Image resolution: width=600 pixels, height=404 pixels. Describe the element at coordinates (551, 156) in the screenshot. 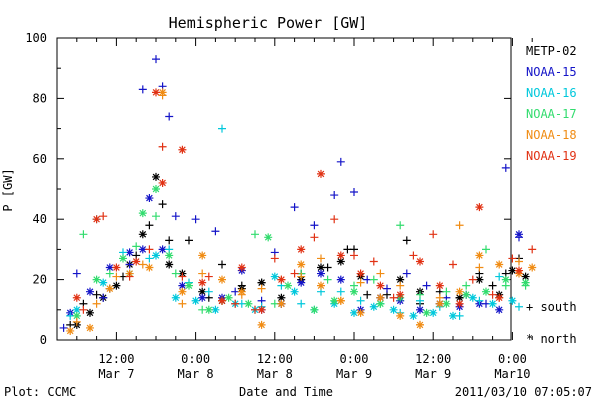

I see `legend-item-noaa-19: NOAA-19` at that location.